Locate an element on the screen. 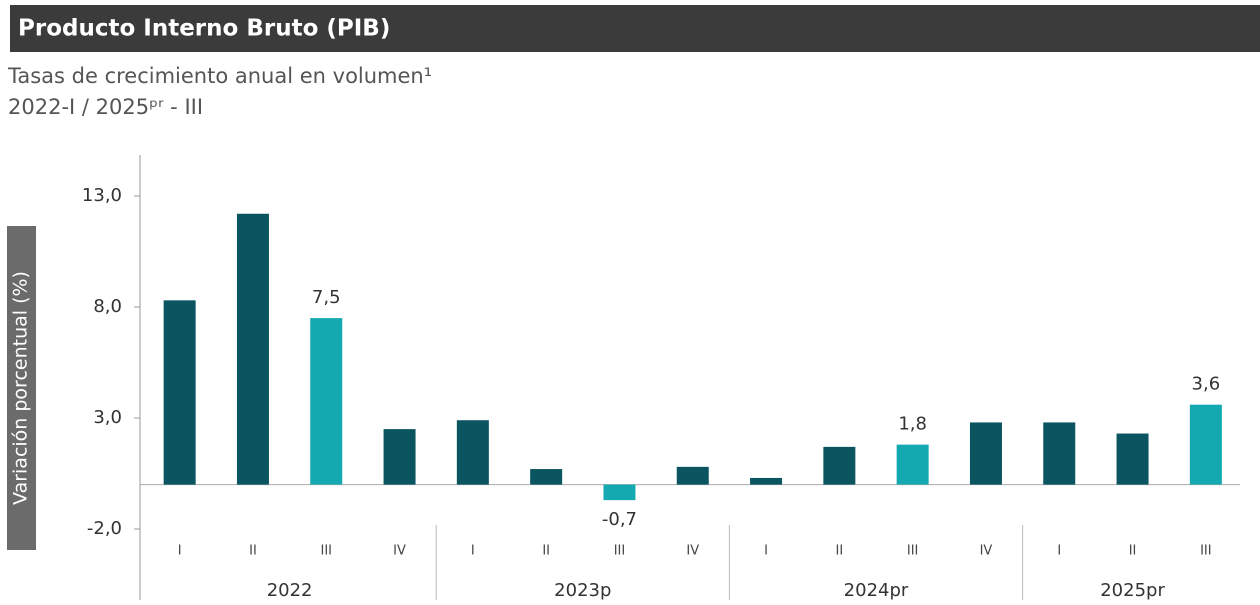 Image resolution: width=1260 pixels, height=605 pixels. chart-title: Producto Interno Bruto (PIB) is located at coordinates (204, 29).